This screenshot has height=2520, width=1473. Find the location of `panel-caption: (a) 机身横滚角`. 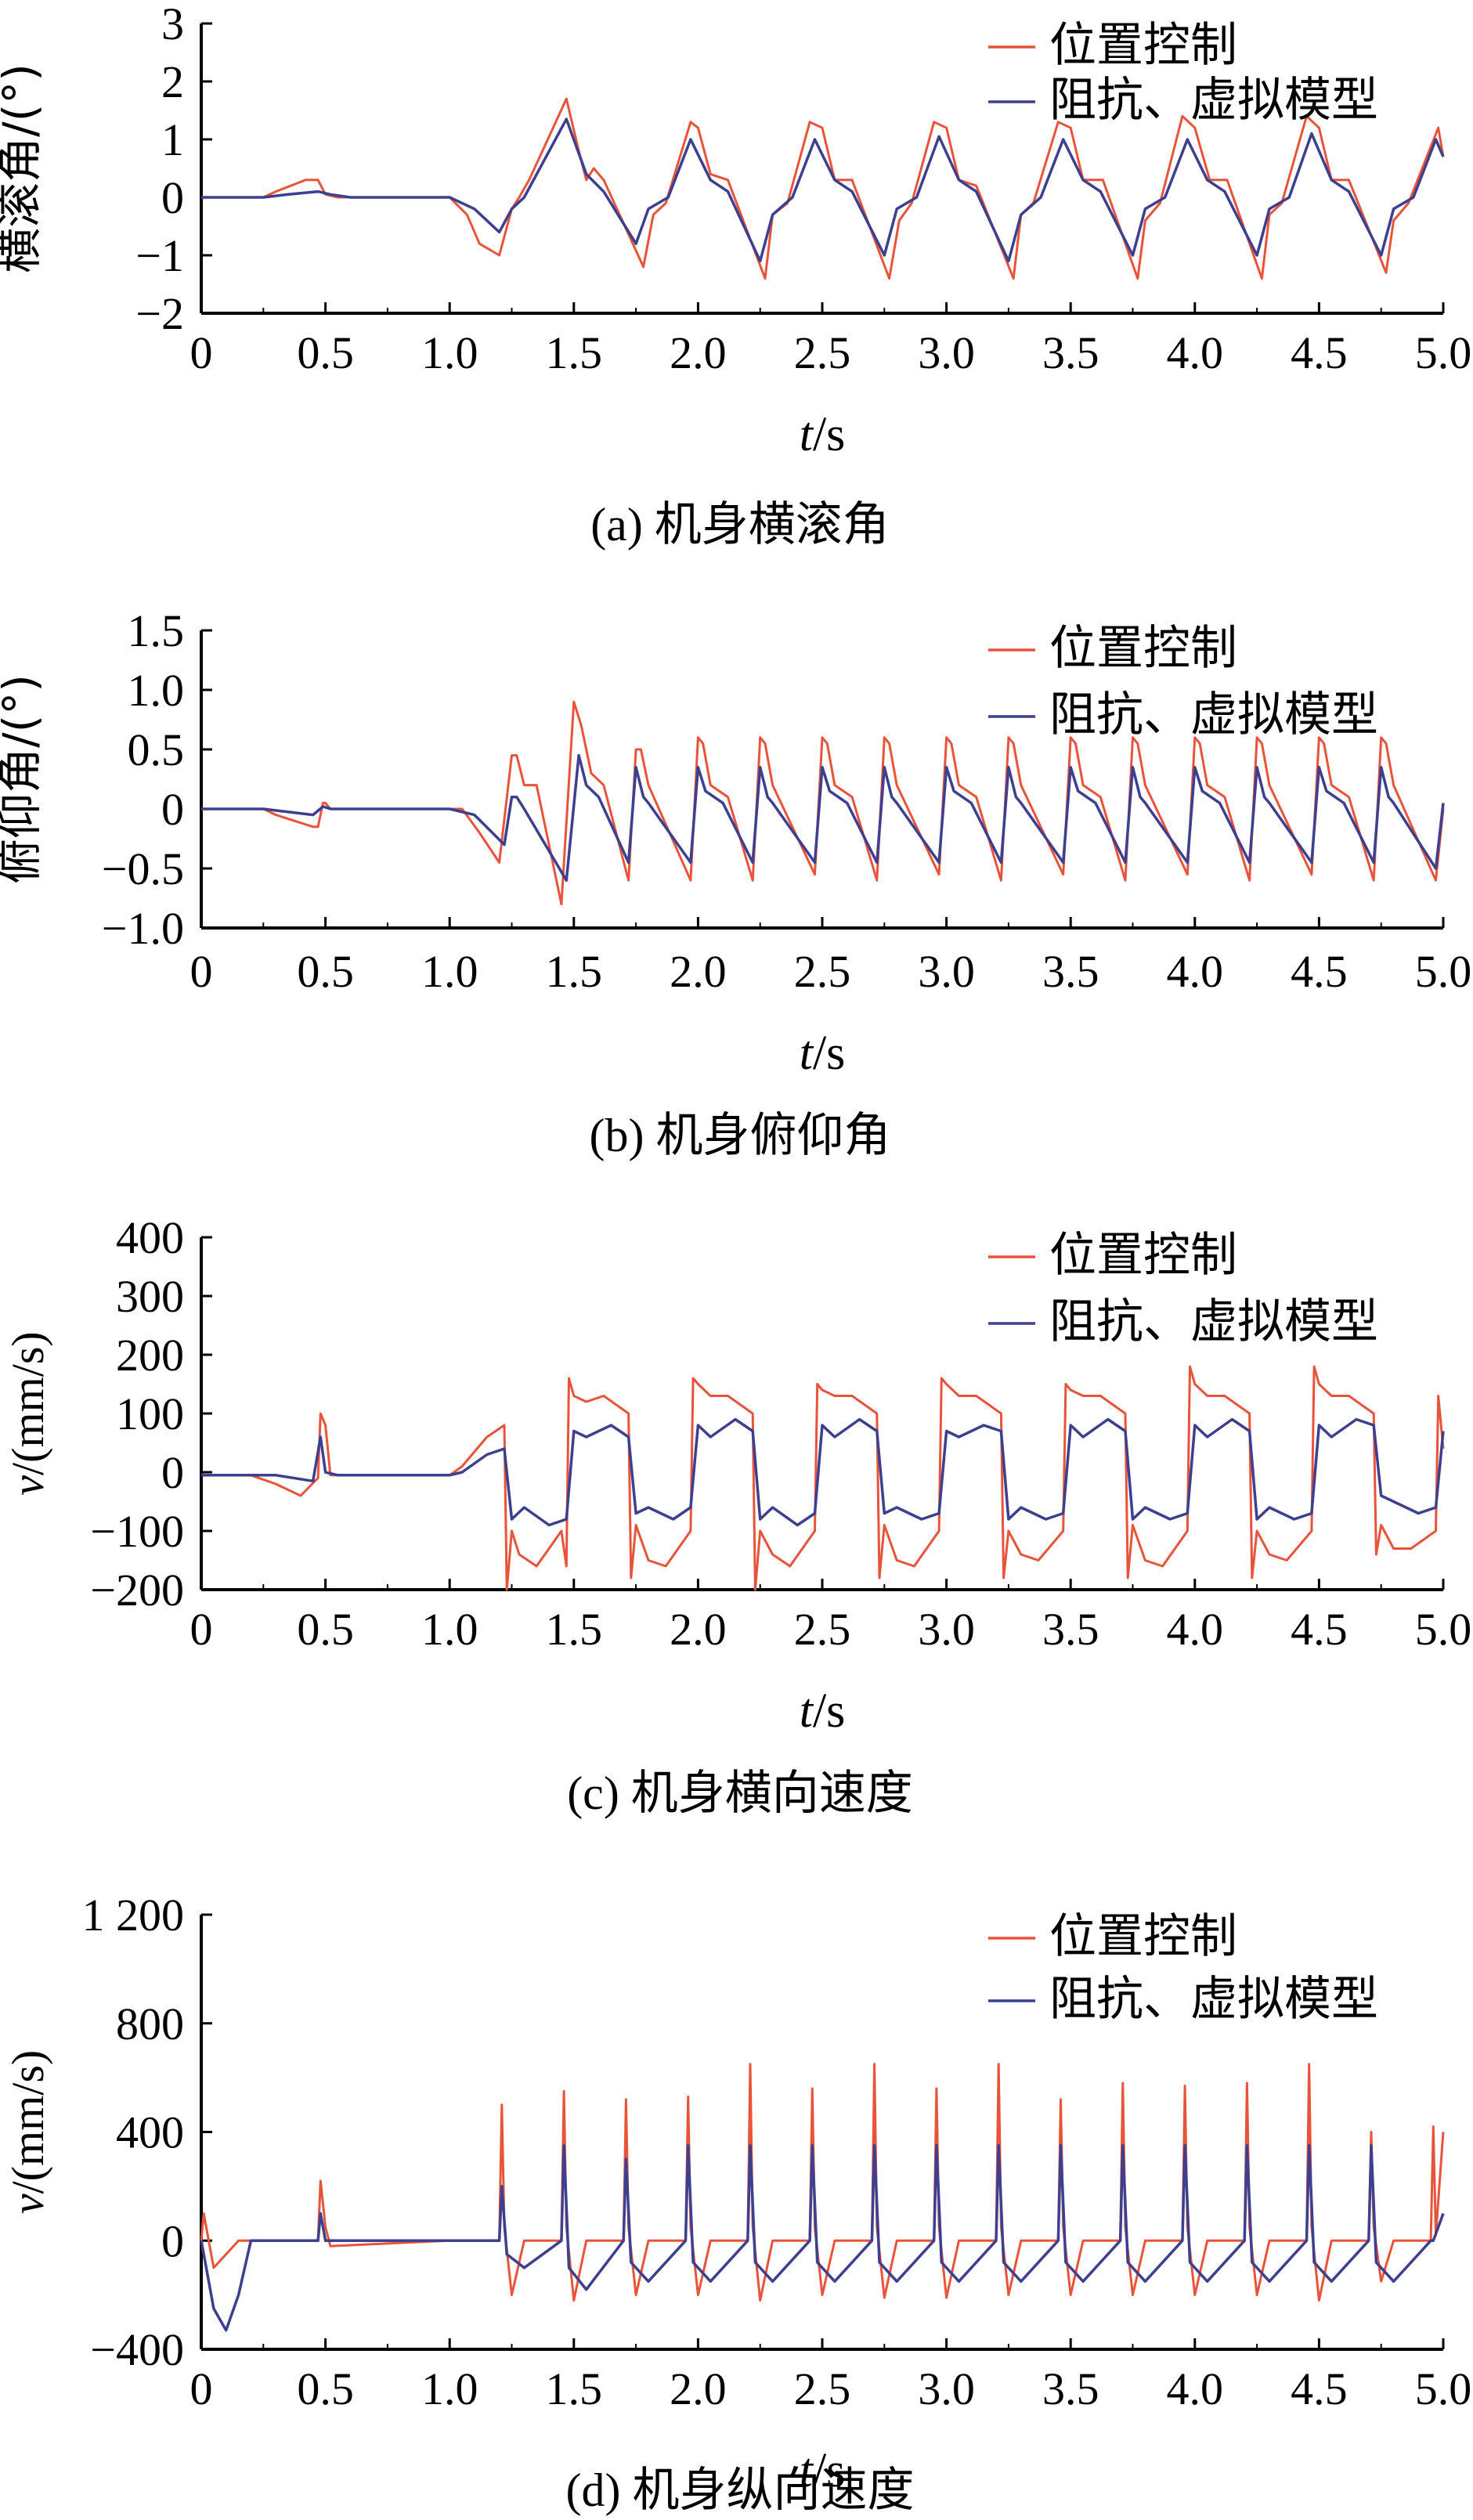

panel-caption: (a) 机身横滚角 is located at coordinates (740, 525).